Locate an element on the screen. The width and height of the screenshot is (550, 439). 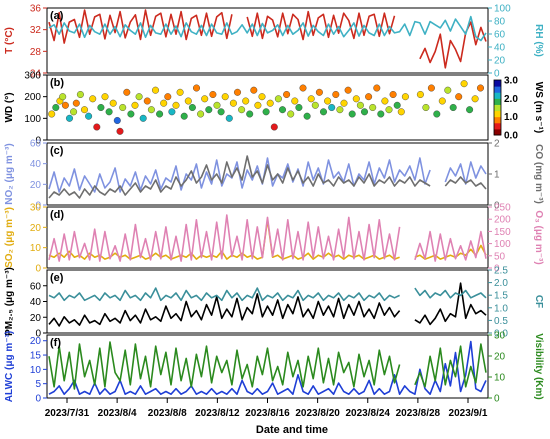
panel-4-left-axis-label: PM₂.₅ (μg m⁻³) is located at coordinates (9, 301).